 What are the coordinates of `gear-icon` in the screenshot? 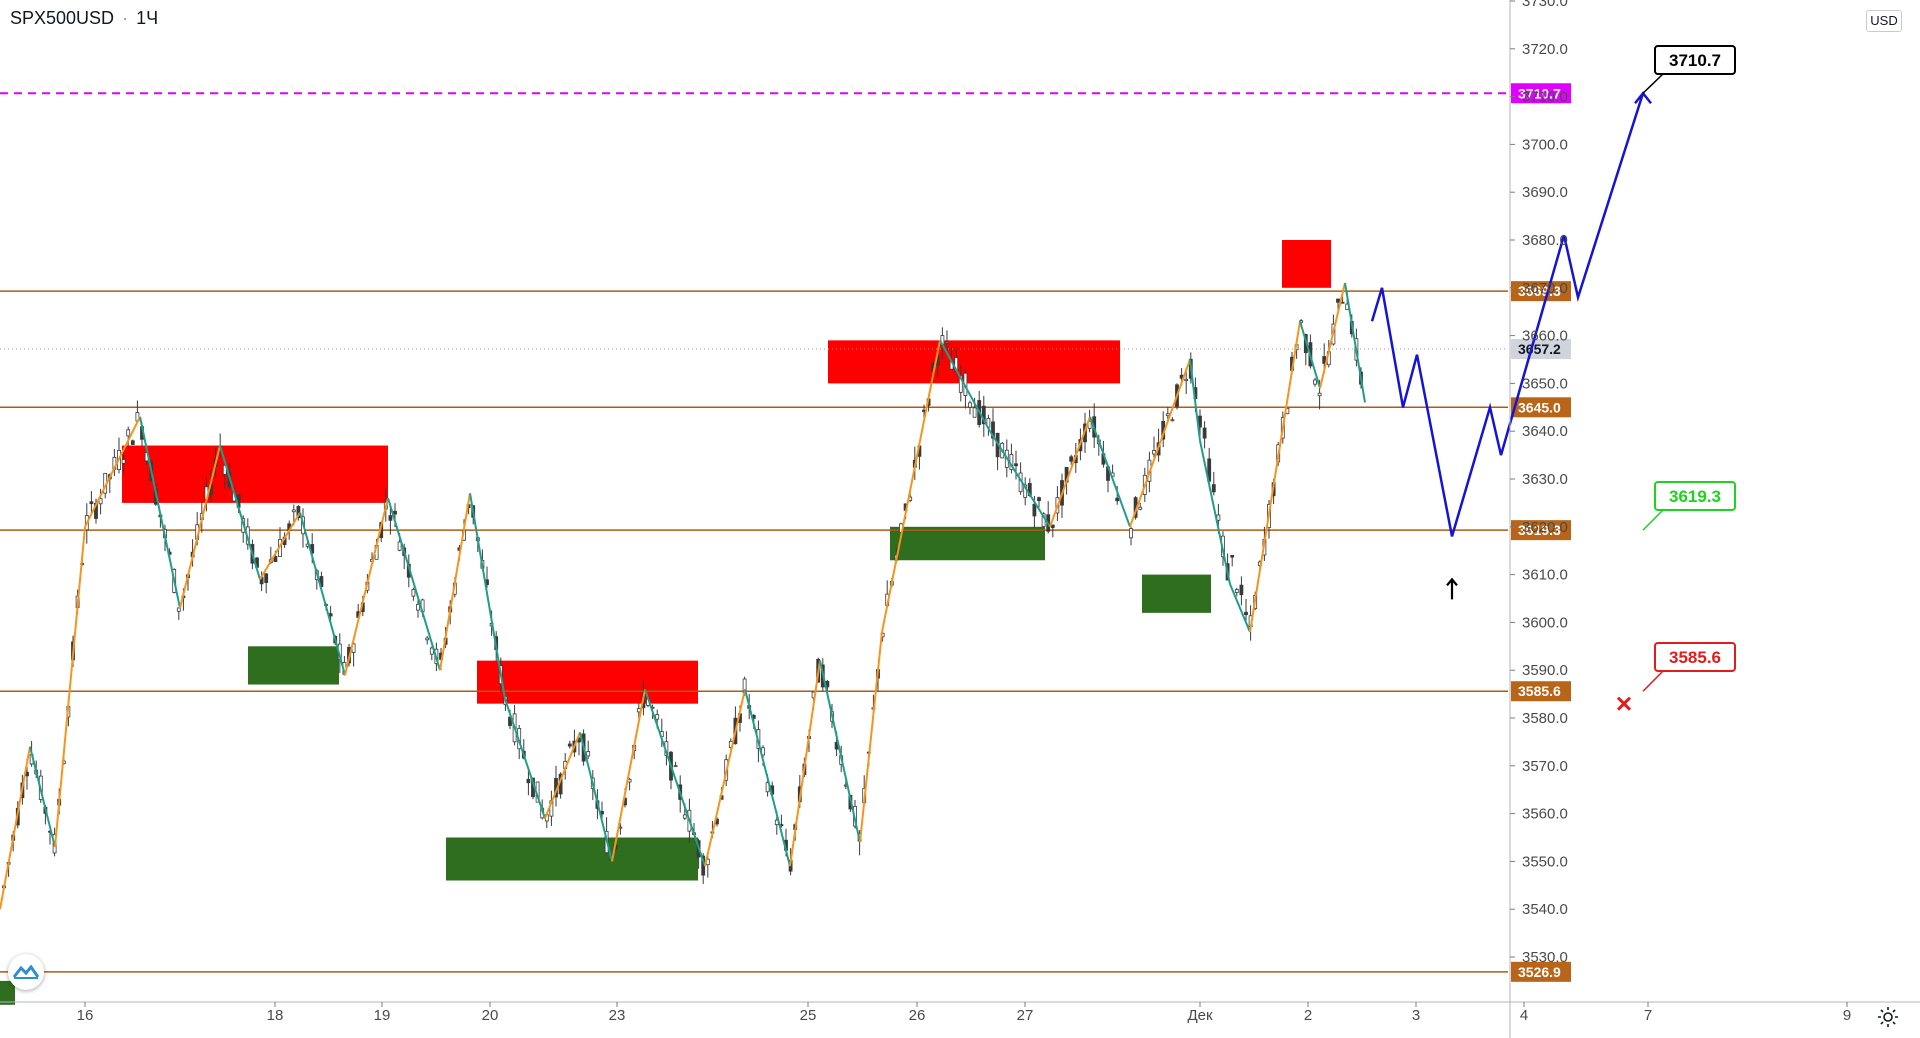 It's located at (1888, 1017).